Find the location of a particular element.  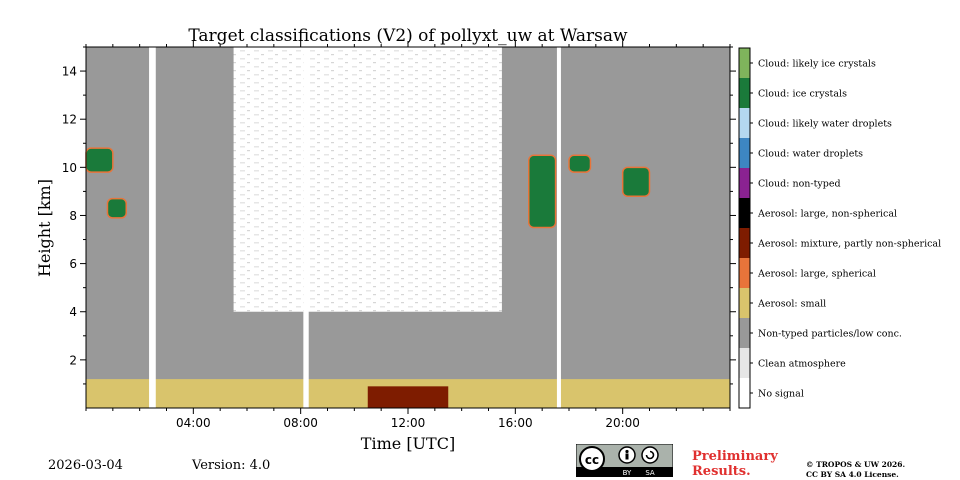

preliminary-notice: Preliminary Results. is located at coordinates (747, 464).